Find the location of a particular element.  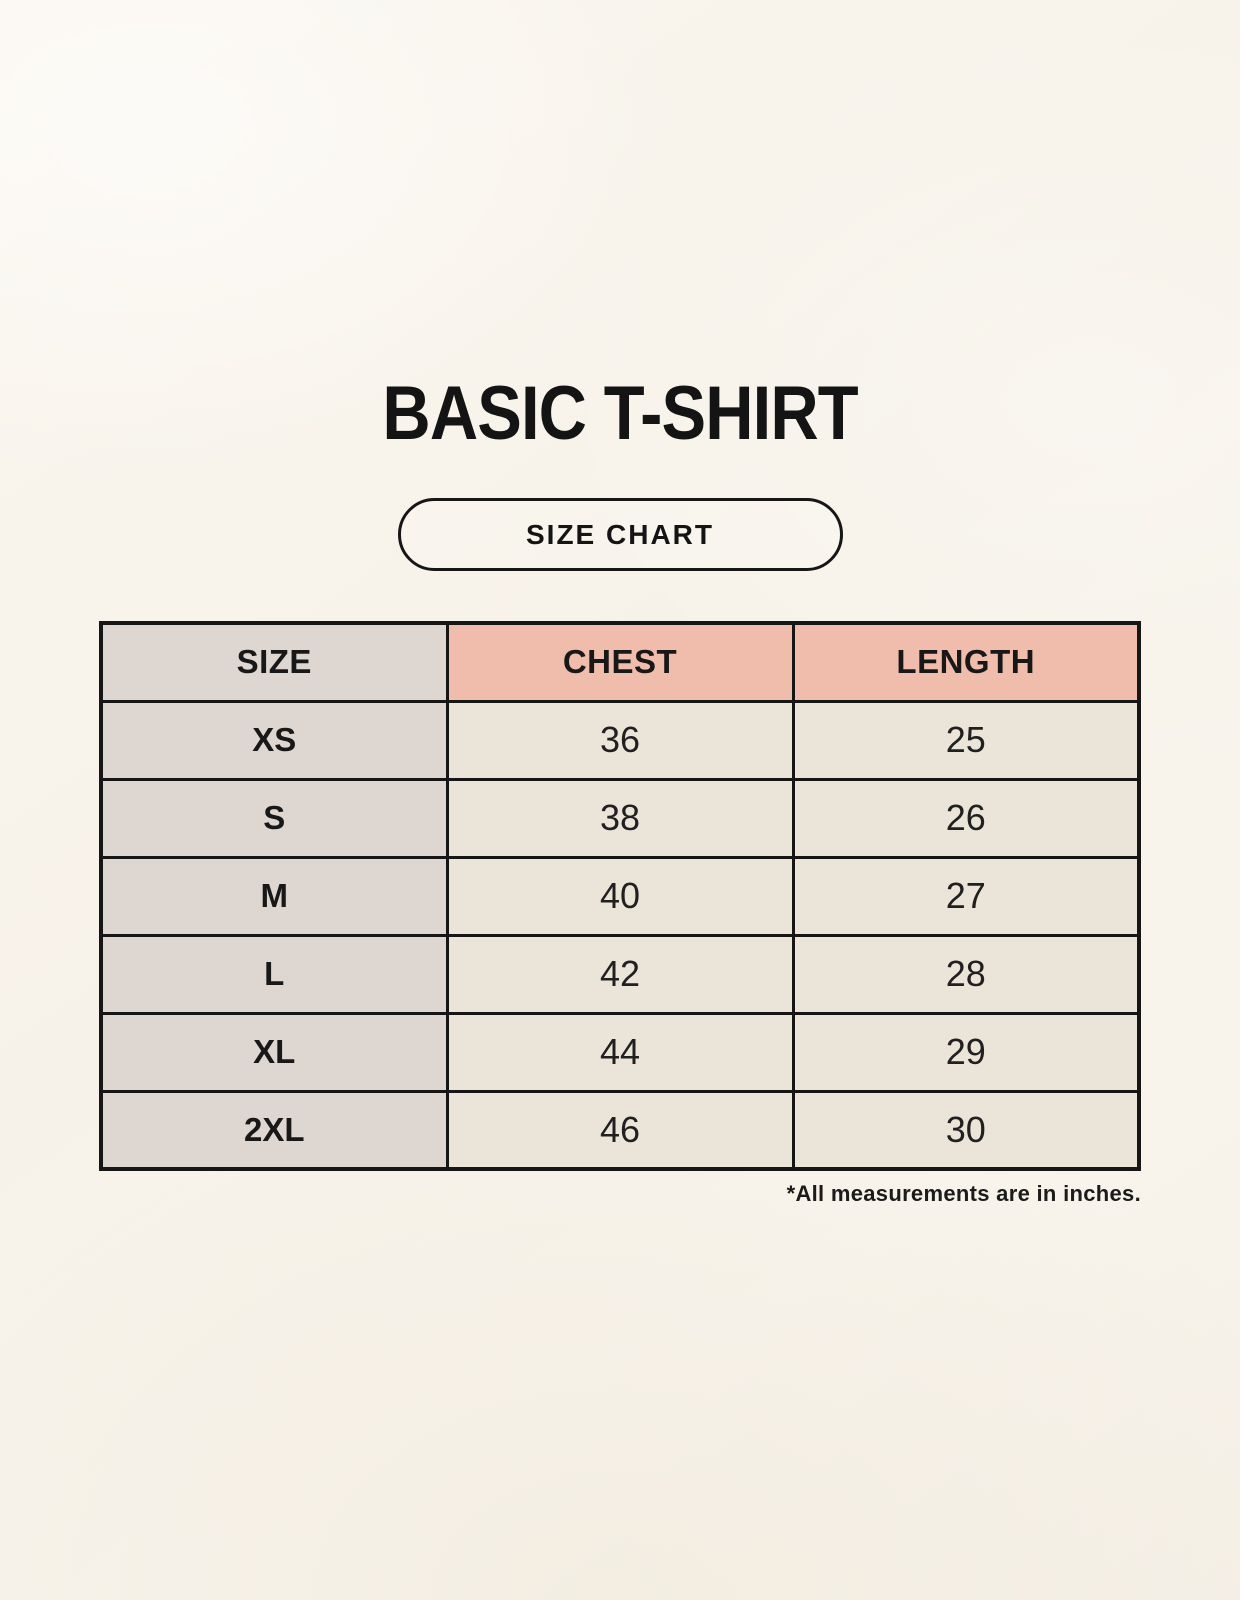

length-cell: 25 is located at coordinates (966, 740).